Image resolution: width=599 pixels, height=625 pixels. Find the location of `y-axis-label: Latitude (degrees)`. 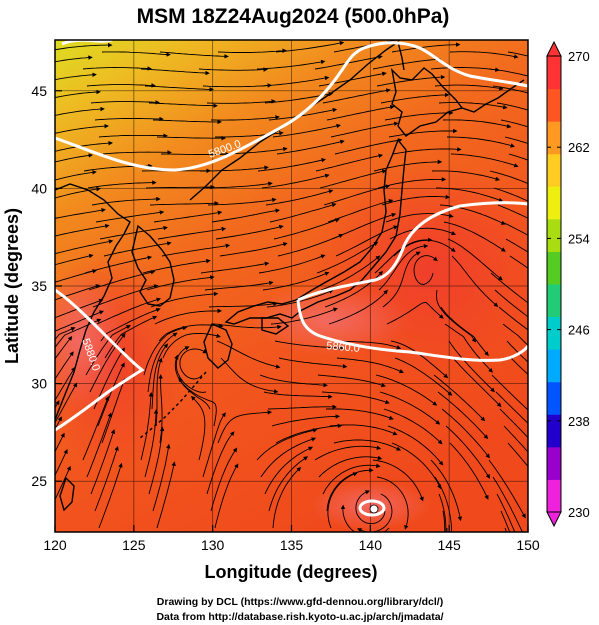

y-axis-label: Latitude (degrees) is located at coordinates (12, 286).